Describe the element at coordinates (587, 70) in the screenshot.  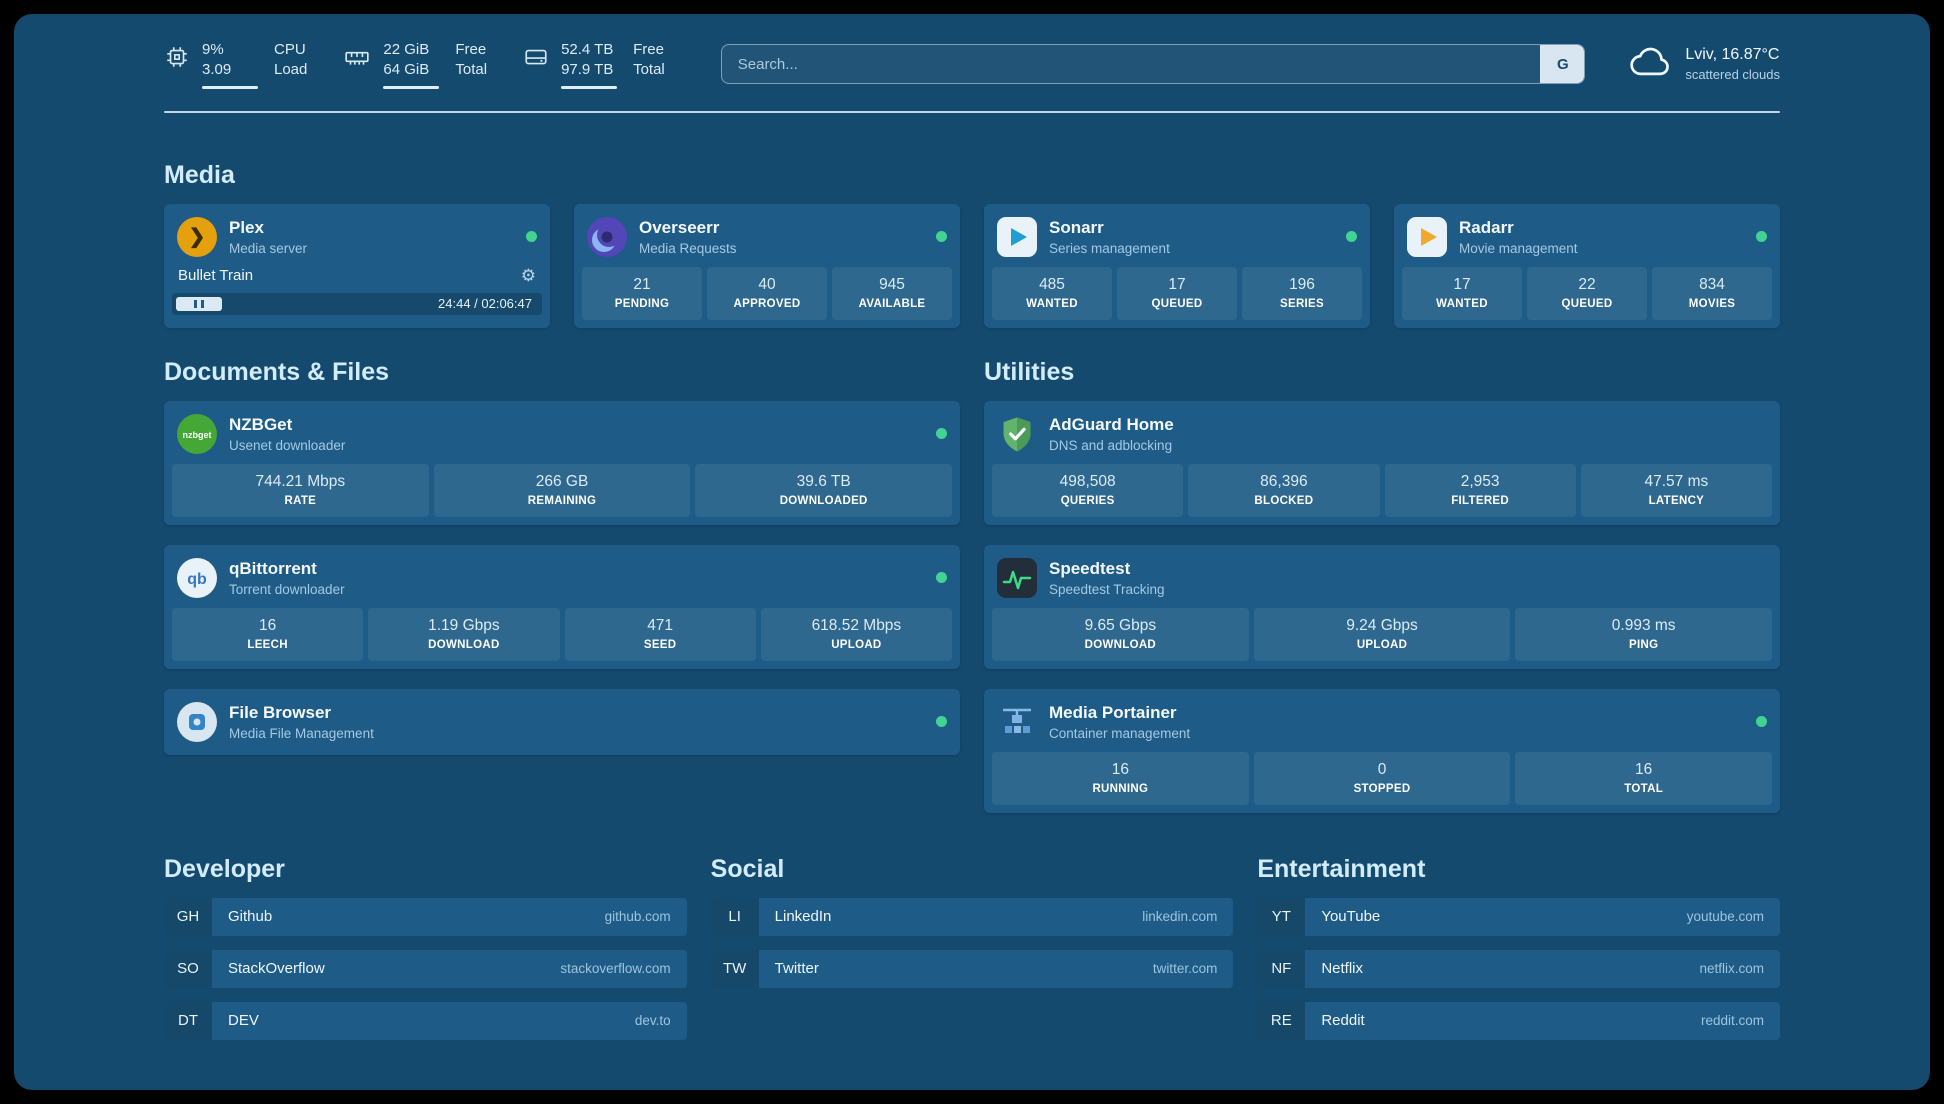
I see `disk-total-value: 97.9 TB` at that location.